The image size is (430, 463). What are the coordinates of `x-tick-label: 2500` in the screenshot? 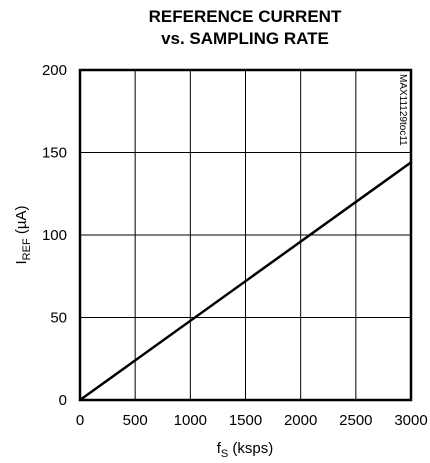 It's located at (355, 420).